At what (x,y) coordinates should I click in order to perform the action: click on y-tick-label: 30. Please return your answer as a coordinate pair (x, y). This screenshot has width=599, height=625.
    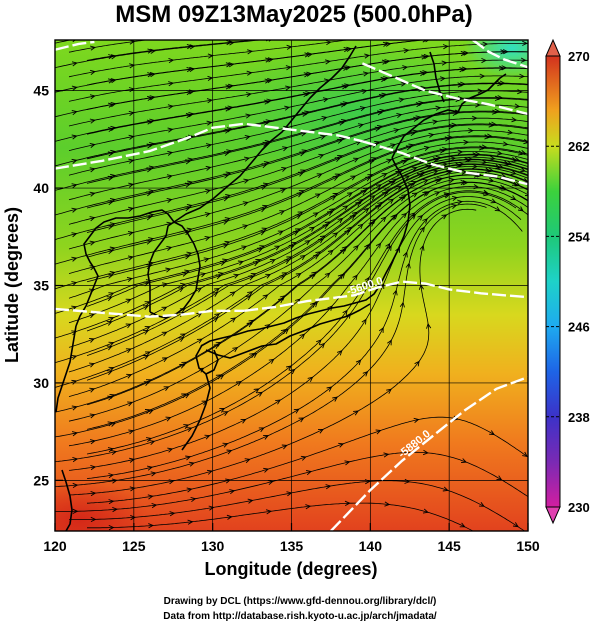
    Looking at the image, I should click on (41, 383).